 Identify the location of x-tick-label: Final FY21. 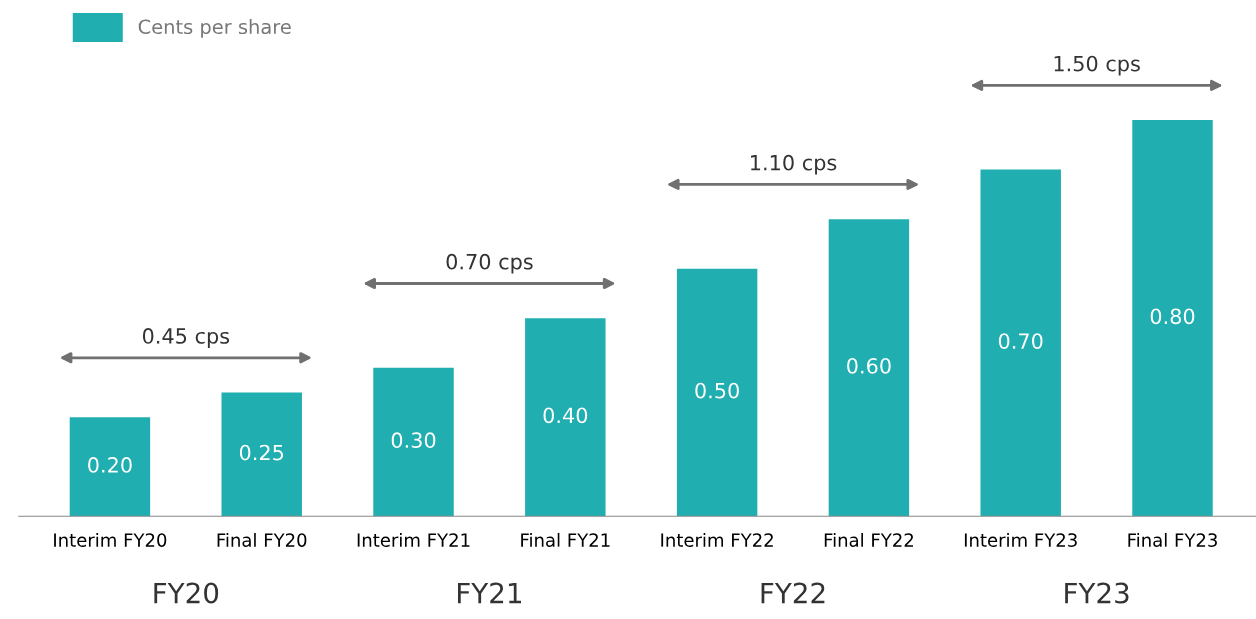
(565, 539).